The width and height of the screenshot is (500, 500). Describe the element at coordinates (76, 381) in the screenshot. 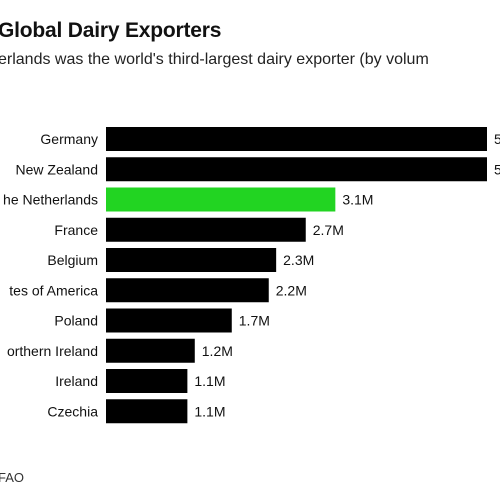

I see `category-label: Ireland` at that location.